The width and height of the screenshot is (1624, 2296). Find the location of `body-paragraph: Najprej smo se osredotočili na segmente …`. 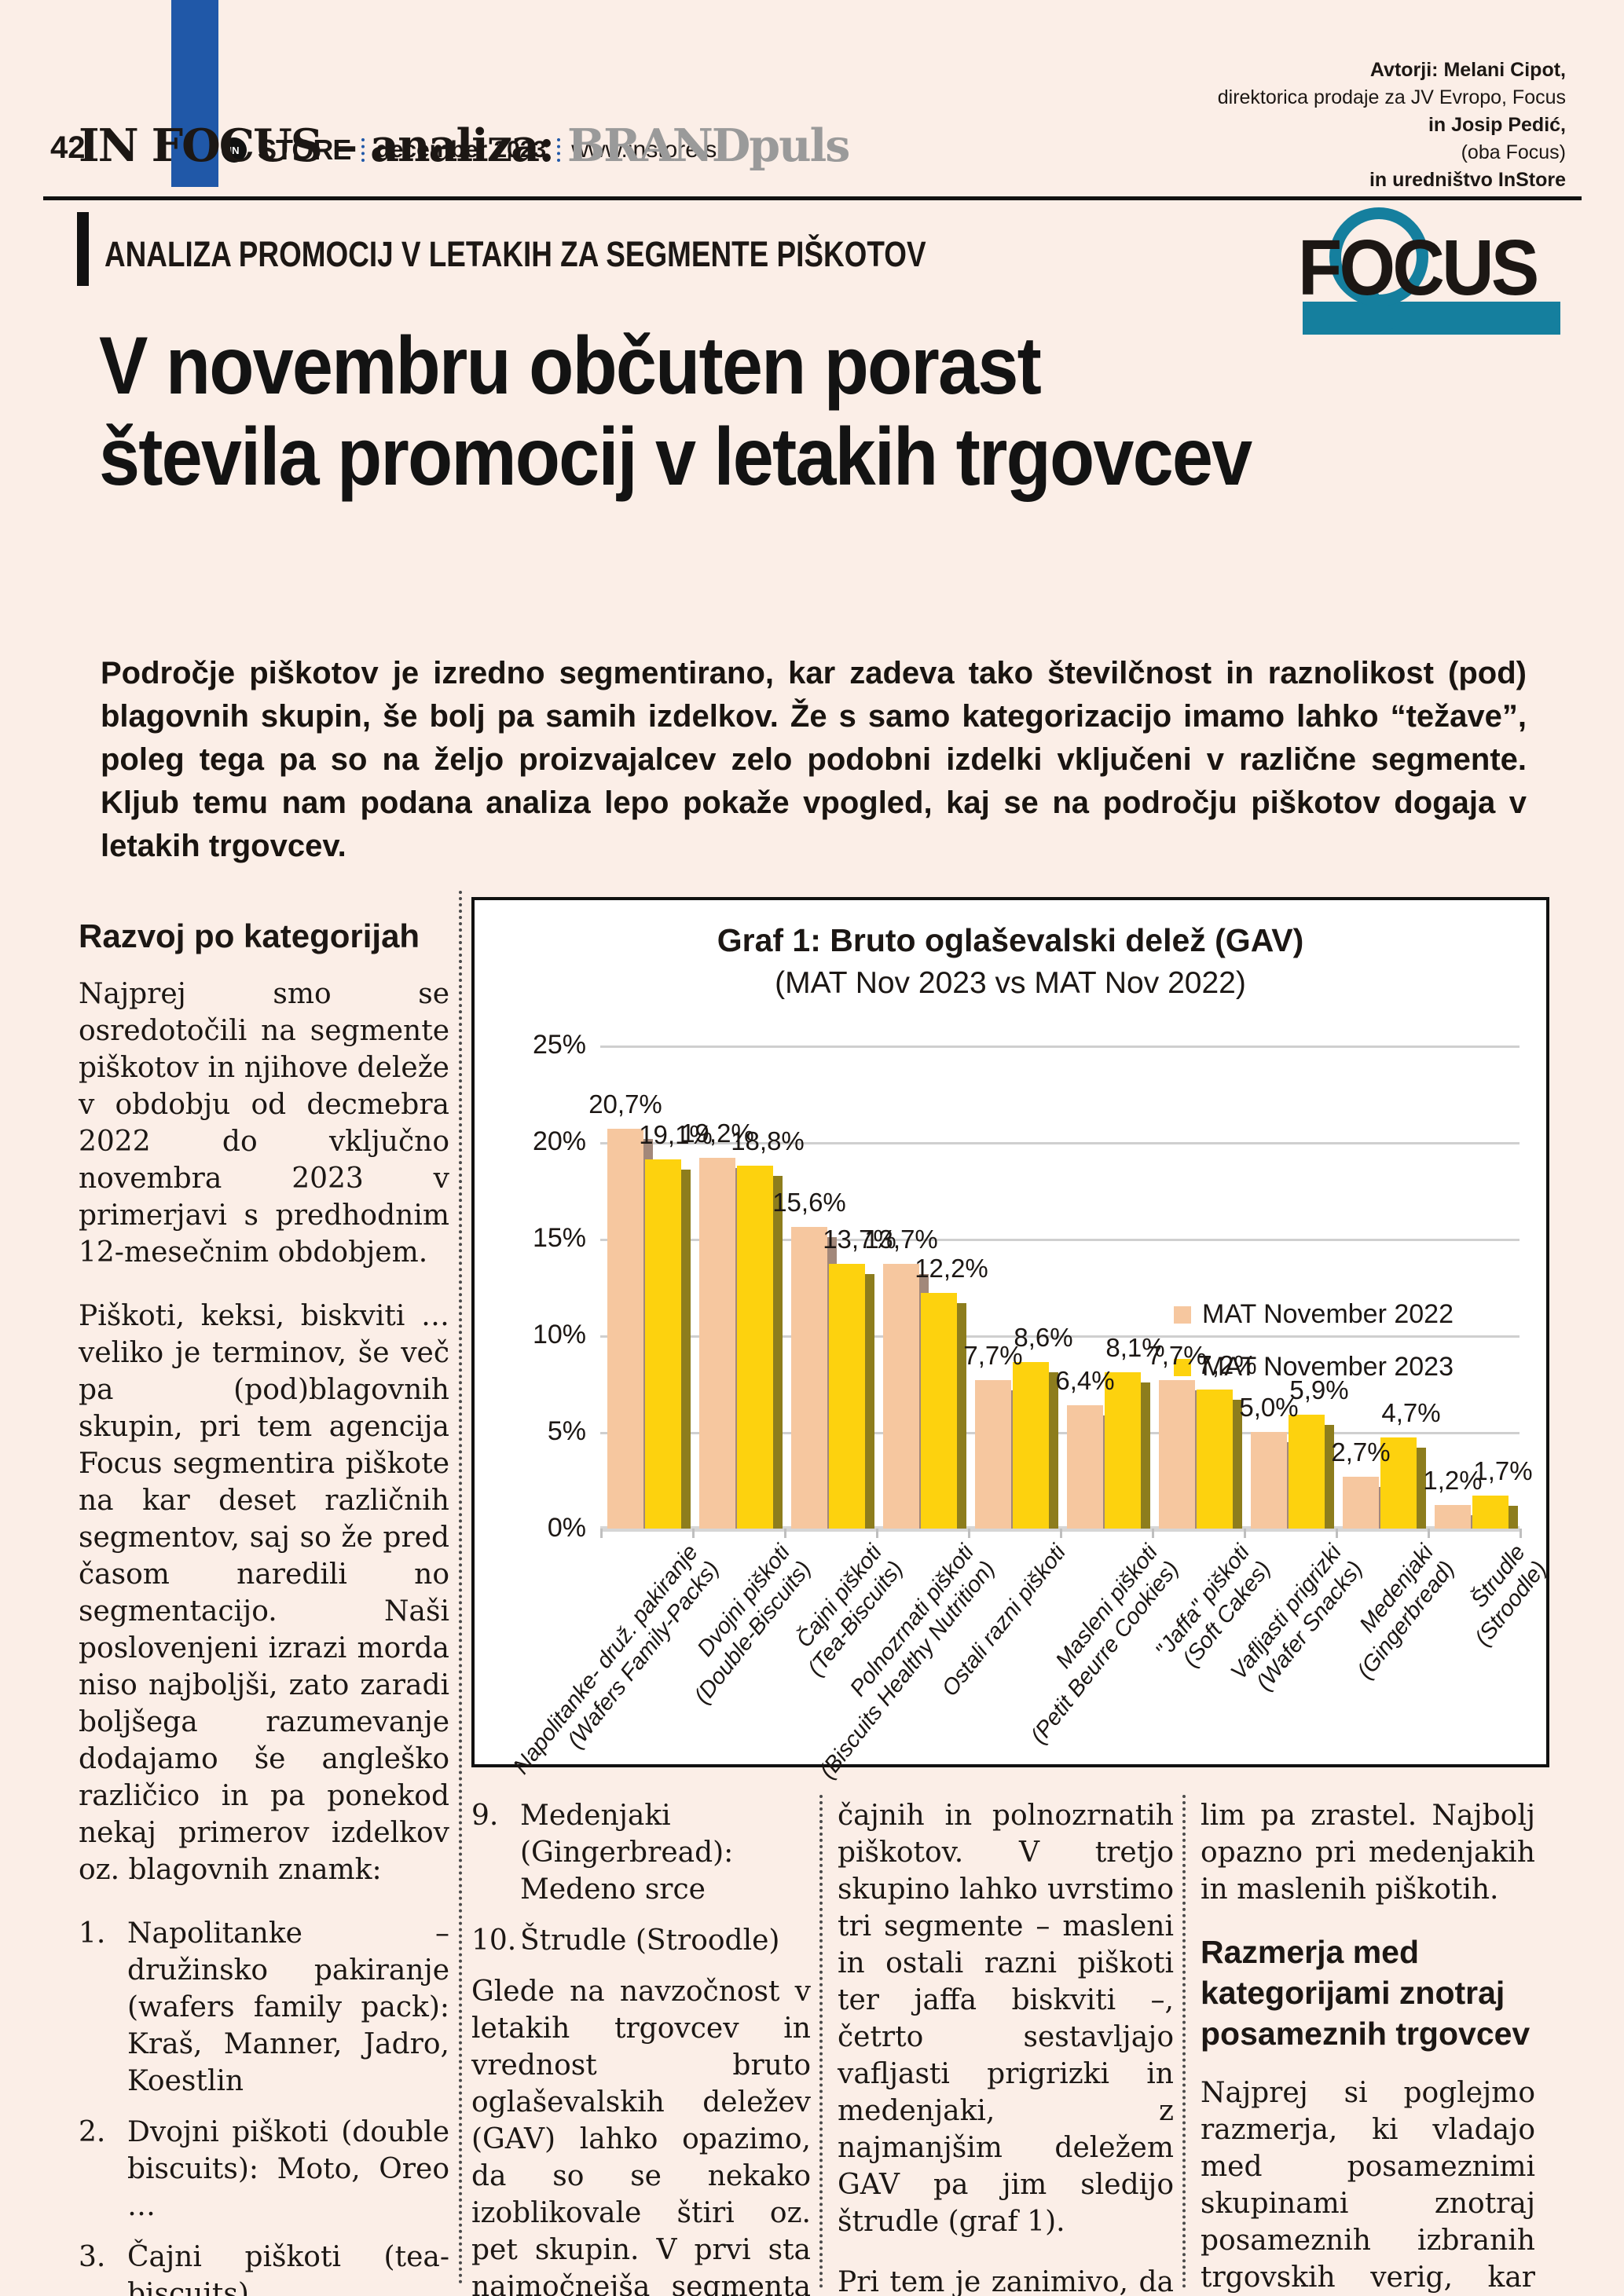

body-paragraph: Najprej smo se osredotočili na segmente … is located at coordinates (264, 1124).